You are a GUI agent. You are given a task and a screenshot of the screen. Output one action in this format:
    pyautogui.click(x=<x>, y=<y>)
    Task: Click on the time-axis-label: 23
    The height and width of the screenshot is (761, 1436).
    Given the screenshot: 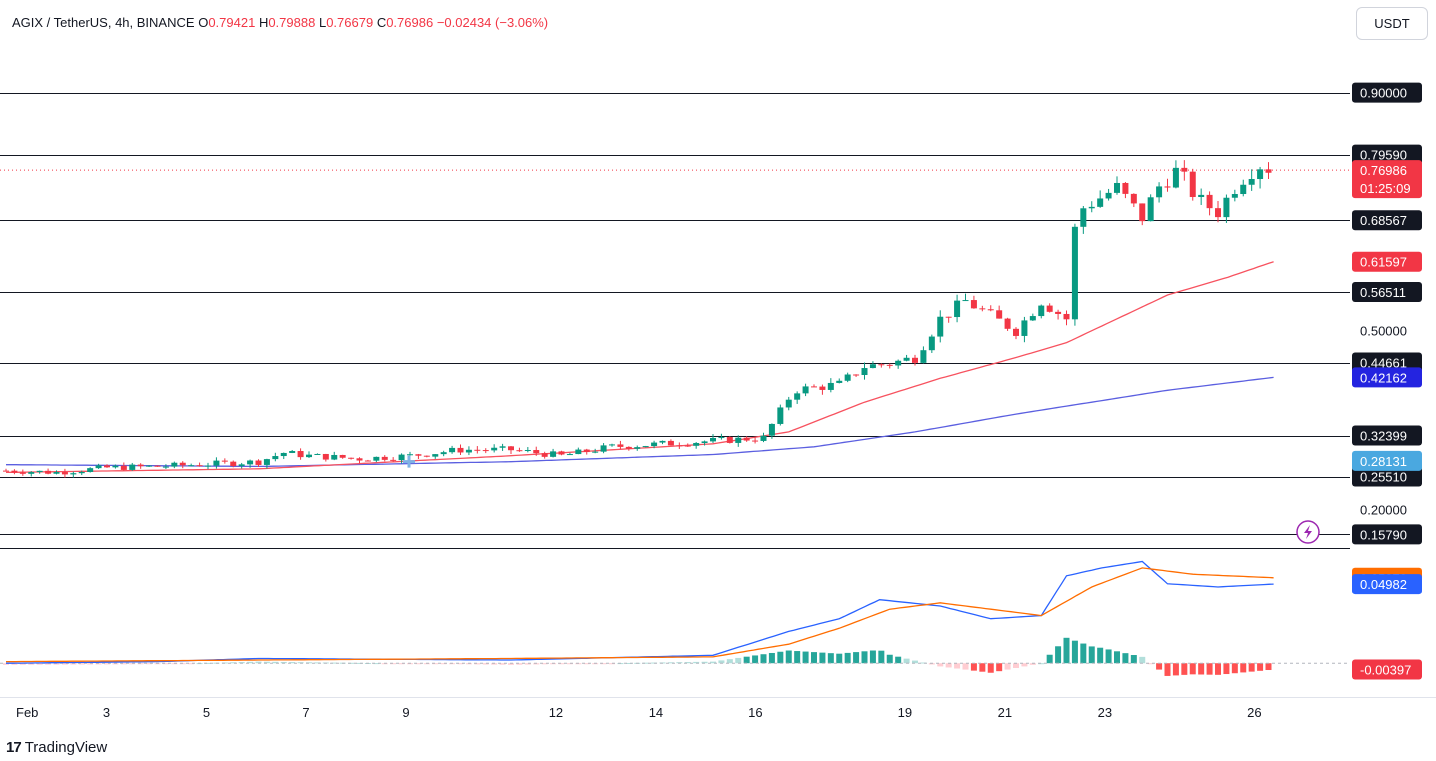 What is the action you would take?
    pyautogui.click(x=1105, y=712)
    